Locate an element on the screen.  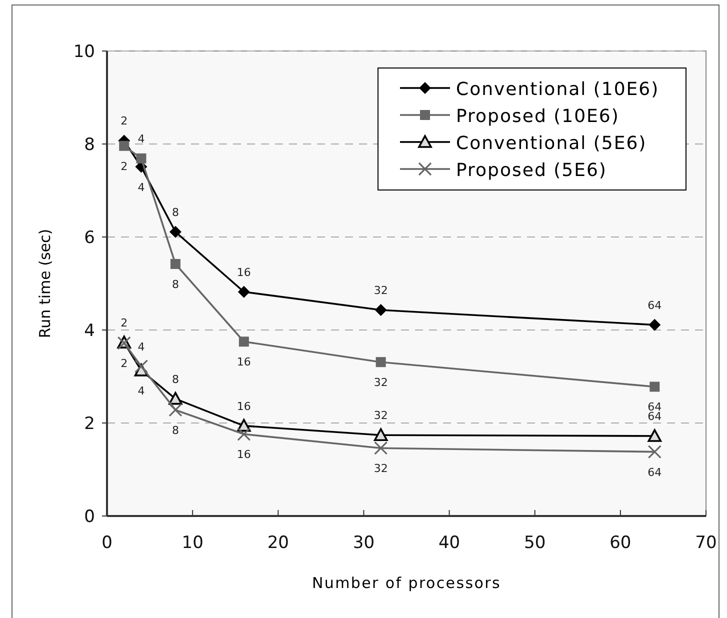
y-tick-label: 4 is located at coordinates (89, 331).